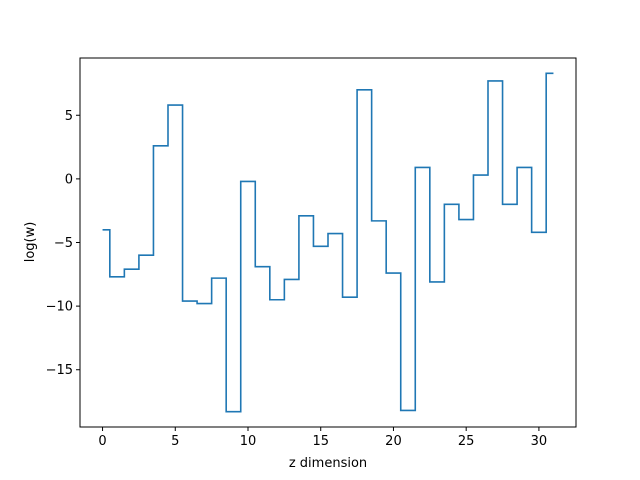 The height and width of the screenshot is (480, 640). What do you see at coordinates (328, 463) in the screenshot?
I see `x-axis-label: z dimension` at bounding box center [328, 463].